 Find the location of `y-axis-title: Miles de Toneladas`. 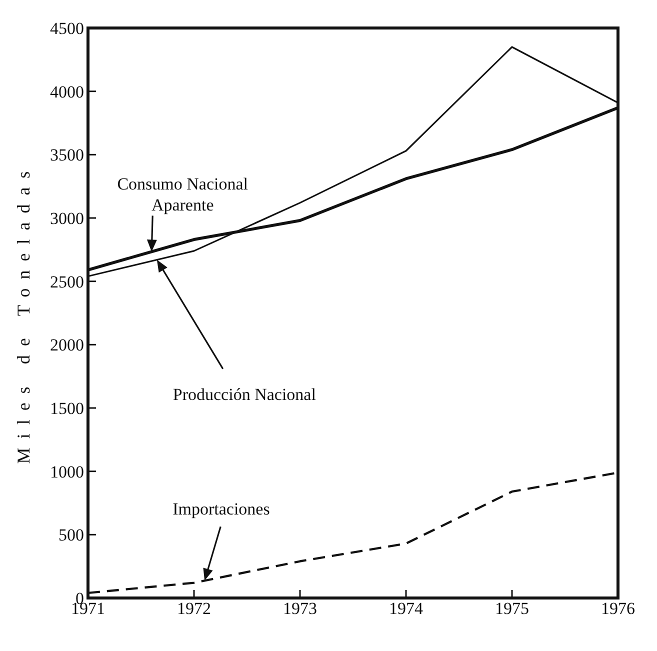

y-axis-title: Miles de Toneladas is located at coordinates (23, 313).